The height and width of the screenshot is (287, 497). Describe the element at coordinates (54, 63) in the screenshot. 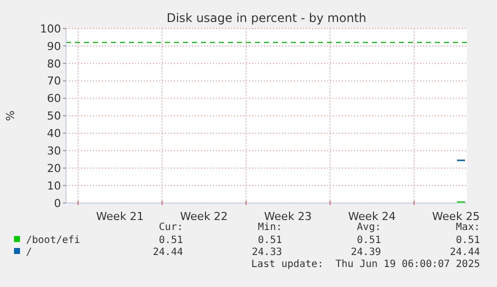

I see `y-tick-label: 80` at that location.